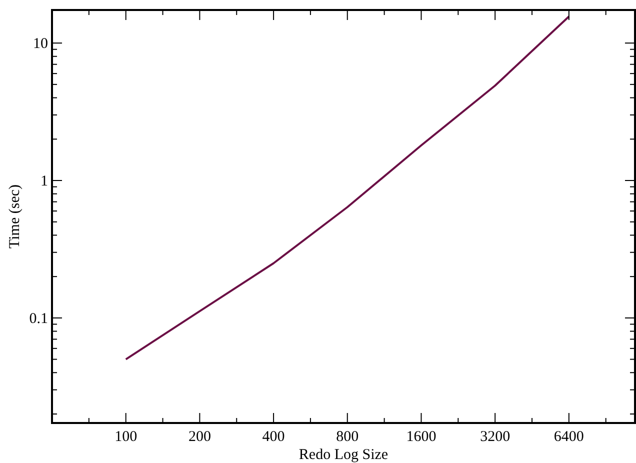 The height and width of the screenshot is (463, 636). Describe the element at coordinates (273, 437) in the screenshot. I see `x-tick-label: 400` at that location.